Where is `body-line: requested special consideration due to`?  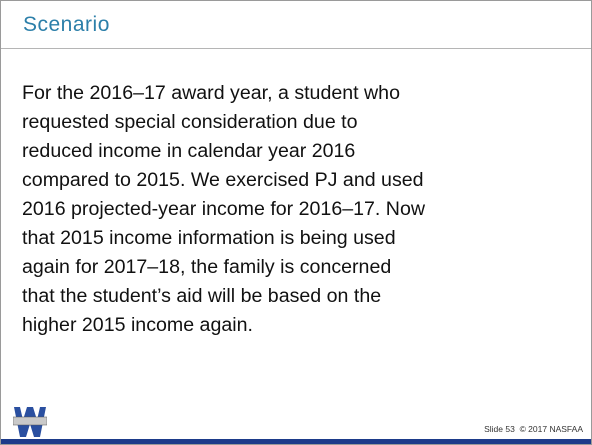 body-line: requested special consideration due to is located at coordinates (190, 122).